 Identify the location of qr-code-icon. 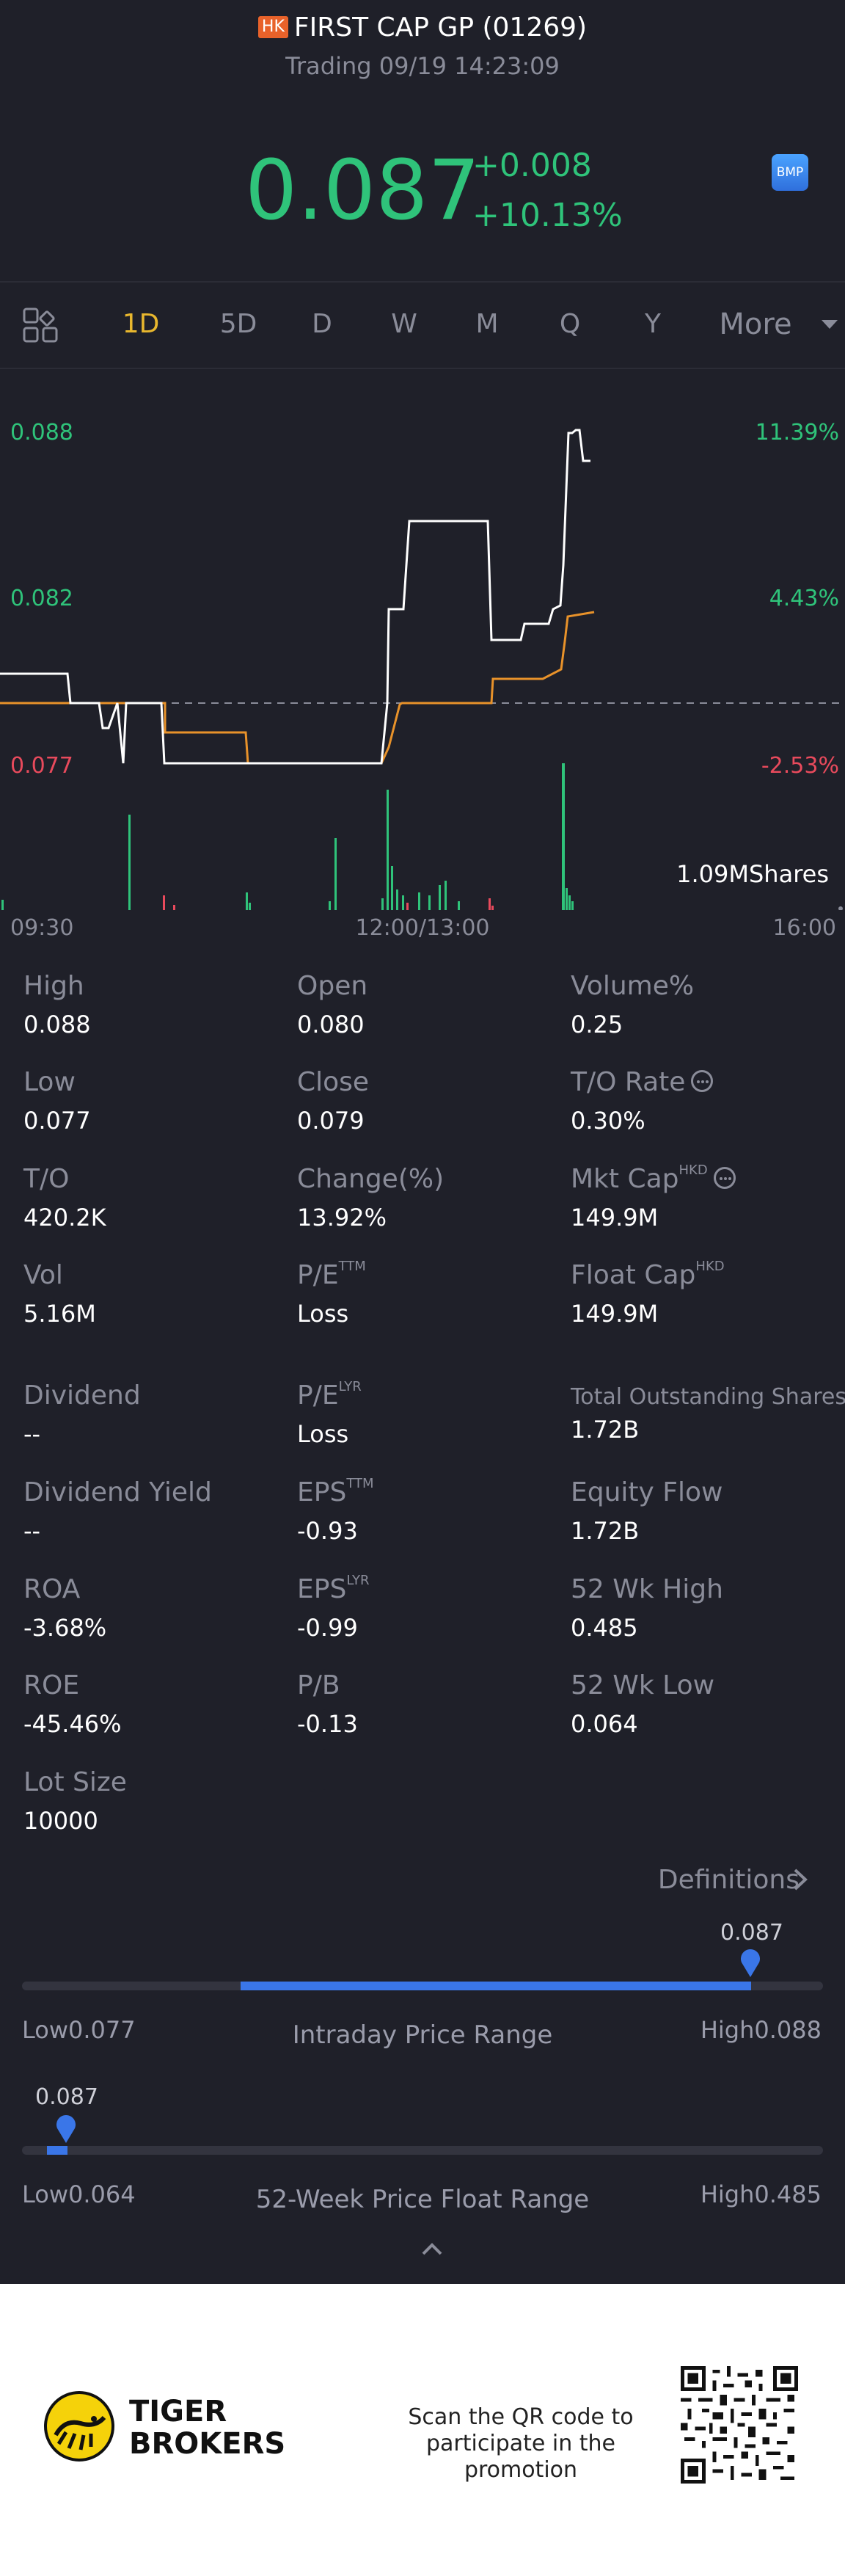
(739, 2425).